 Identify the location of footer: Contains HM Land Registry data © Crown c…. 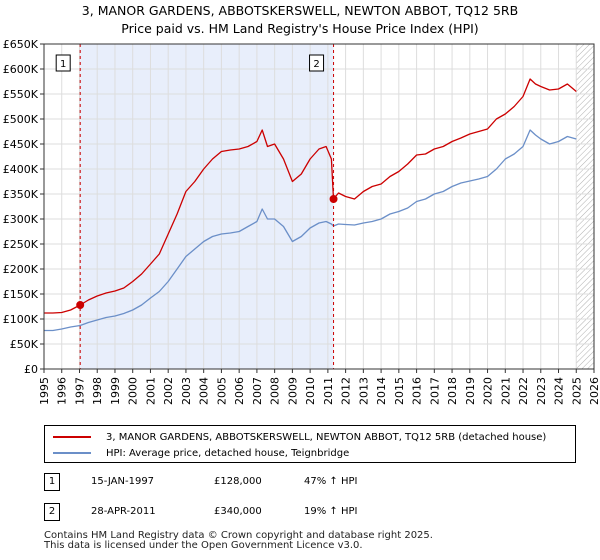
(238, 541).